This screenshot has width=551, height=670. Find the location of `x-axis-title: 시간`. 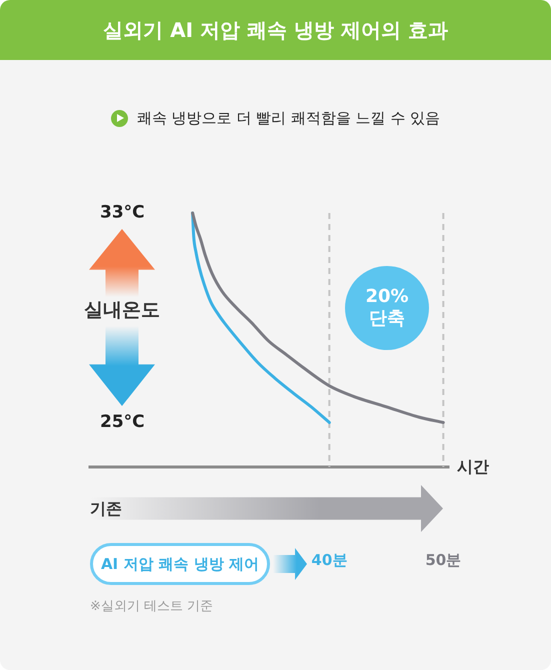

x-axis-title: 시간 is located at coordinates (473, 467).